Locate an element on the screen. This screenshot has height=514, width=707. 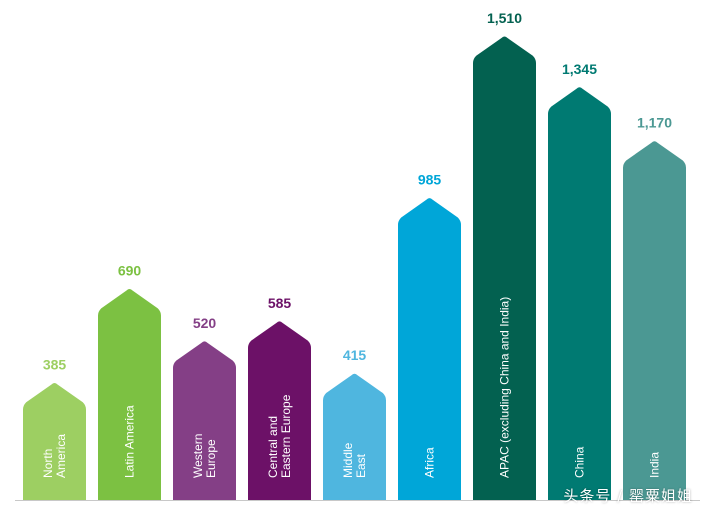
category-label-4-line-0: Middle is located at coordinates (348, 460).